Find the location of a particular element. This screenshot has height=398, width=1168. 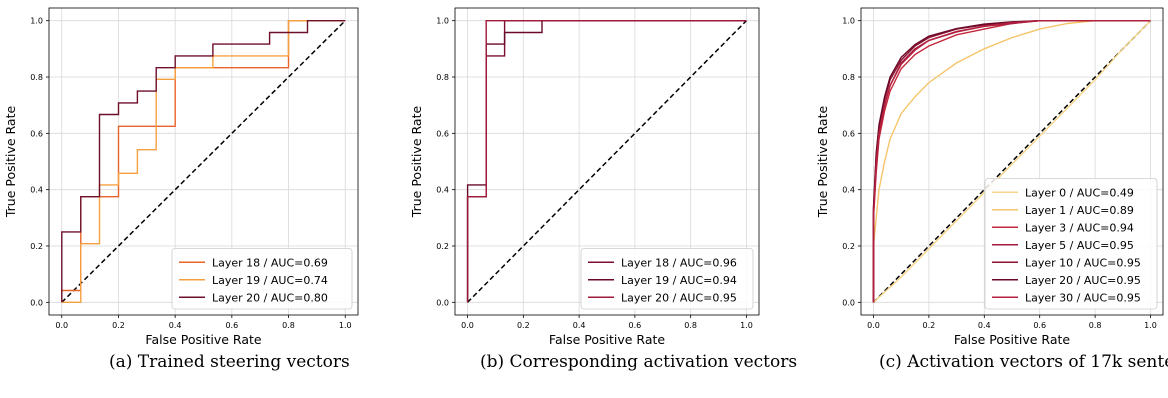

legend-label: Layer 20 / AUC=0.80 is located at coordinates (270, 297).